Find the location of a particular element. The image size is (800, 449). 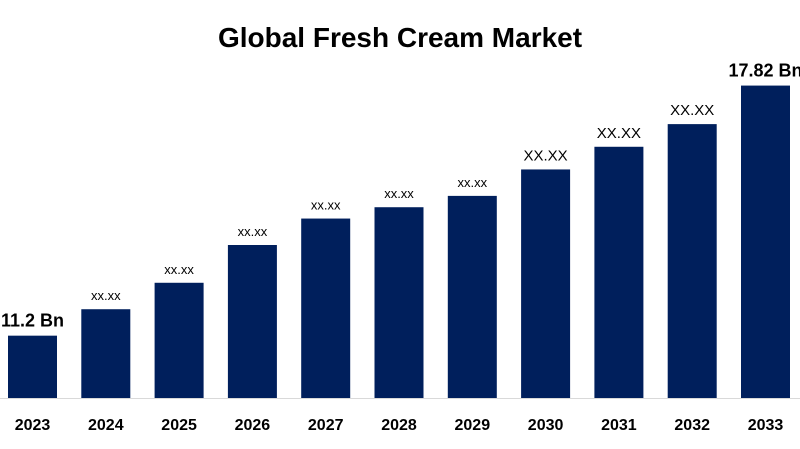

bar-2033 is located at coordinates (765, 242).